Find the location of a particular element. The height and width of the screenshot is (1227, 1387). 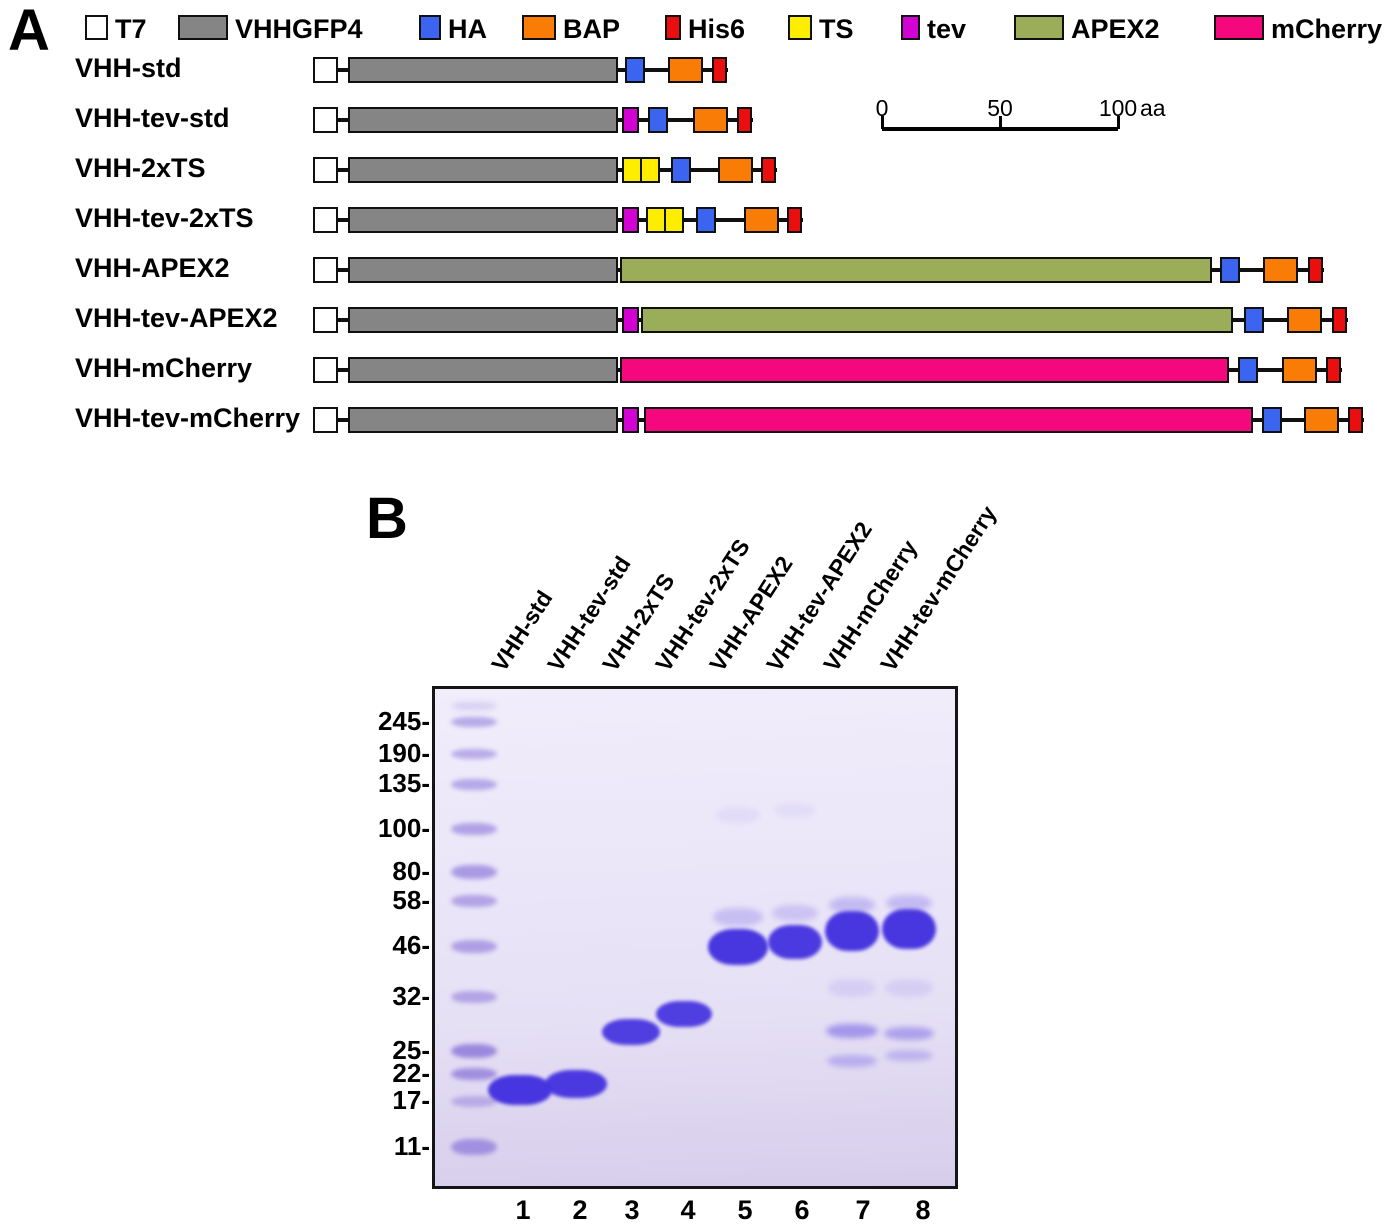

gel-marker-label: 245- is located at coordinates (403, 721).